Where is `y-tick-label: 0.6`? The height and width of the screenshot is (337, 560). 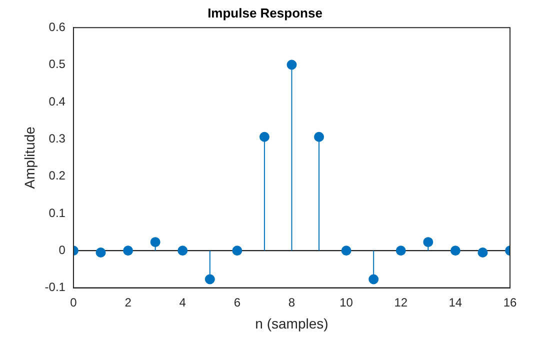 y-tick-label: 0.6 is located at coordinates (57, 27).